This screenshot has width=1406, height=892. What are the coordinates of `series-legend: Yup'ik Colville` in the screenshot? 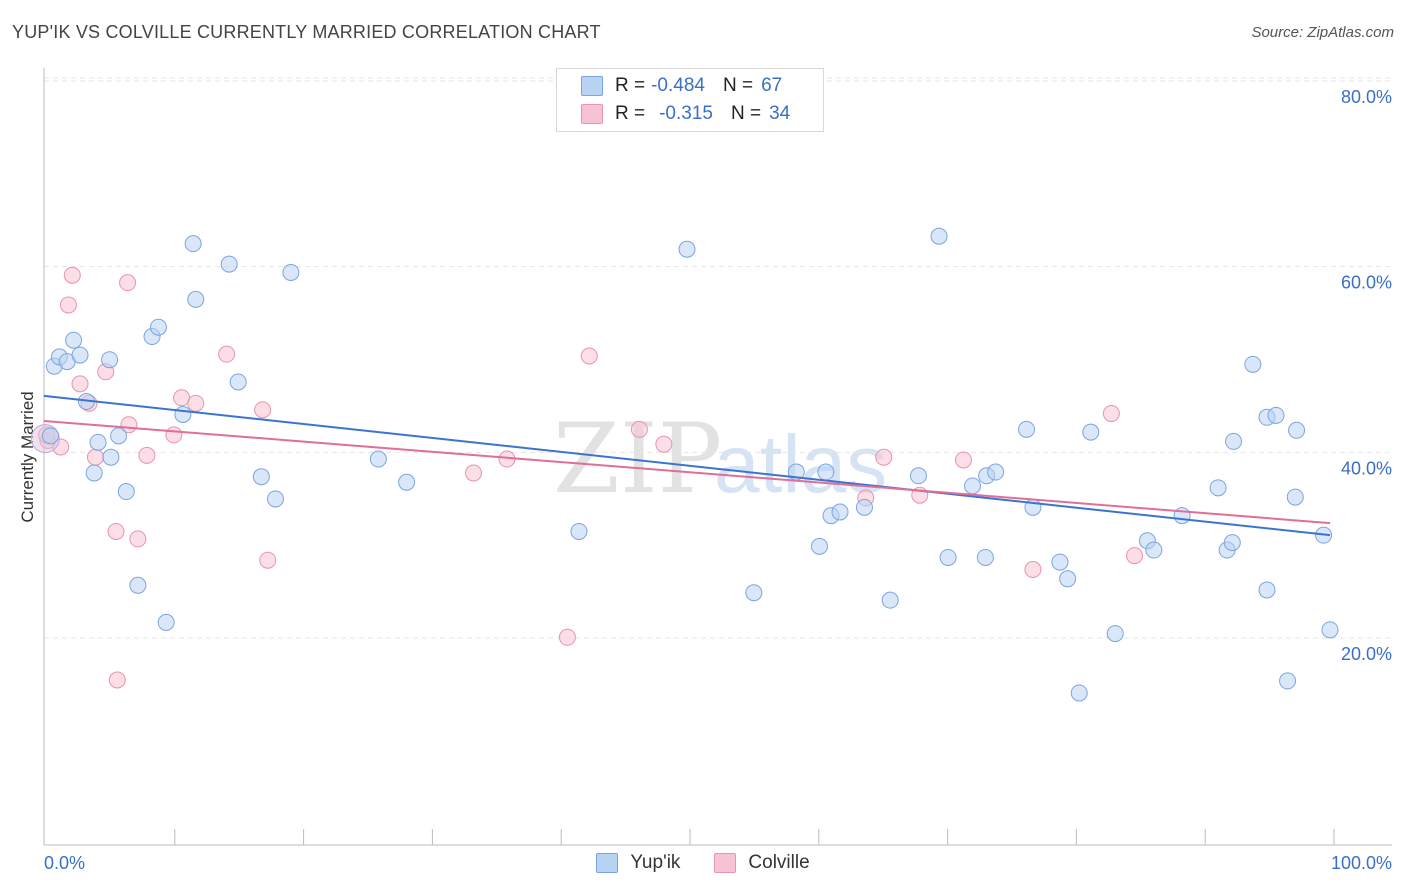 It's located at (703, 863).